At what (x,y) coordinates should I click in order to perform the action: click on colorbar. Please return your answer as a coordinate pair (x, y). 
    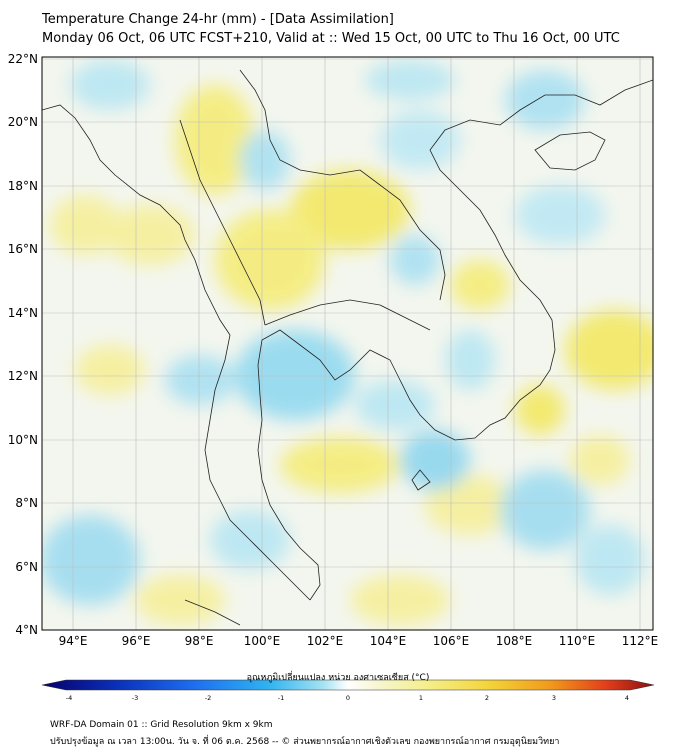
    Looking at the image, I should click on (348, 685).